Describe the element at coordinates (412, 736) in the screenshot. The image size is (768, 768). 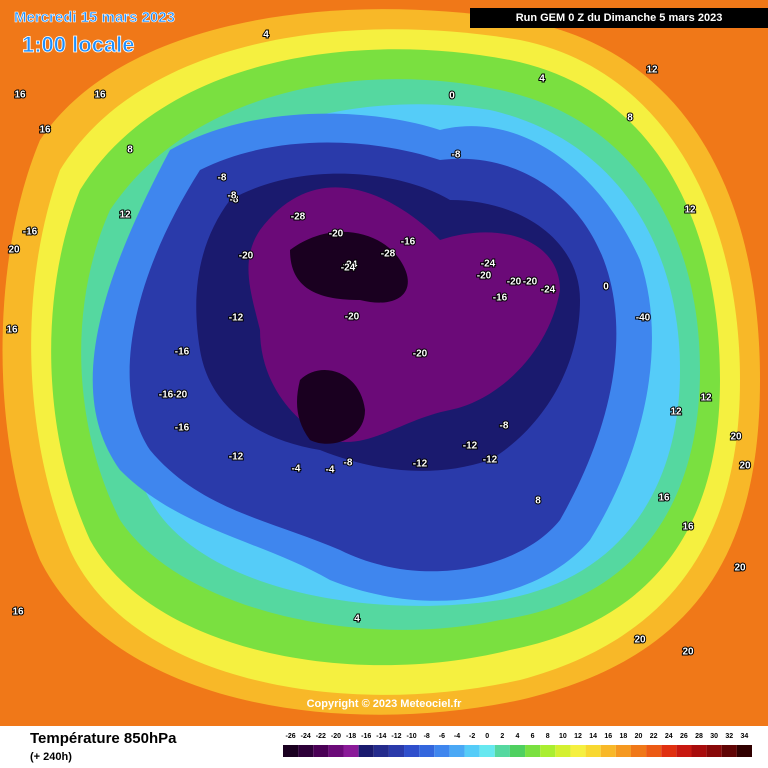
I see `colorbar-label: -10` at that location.